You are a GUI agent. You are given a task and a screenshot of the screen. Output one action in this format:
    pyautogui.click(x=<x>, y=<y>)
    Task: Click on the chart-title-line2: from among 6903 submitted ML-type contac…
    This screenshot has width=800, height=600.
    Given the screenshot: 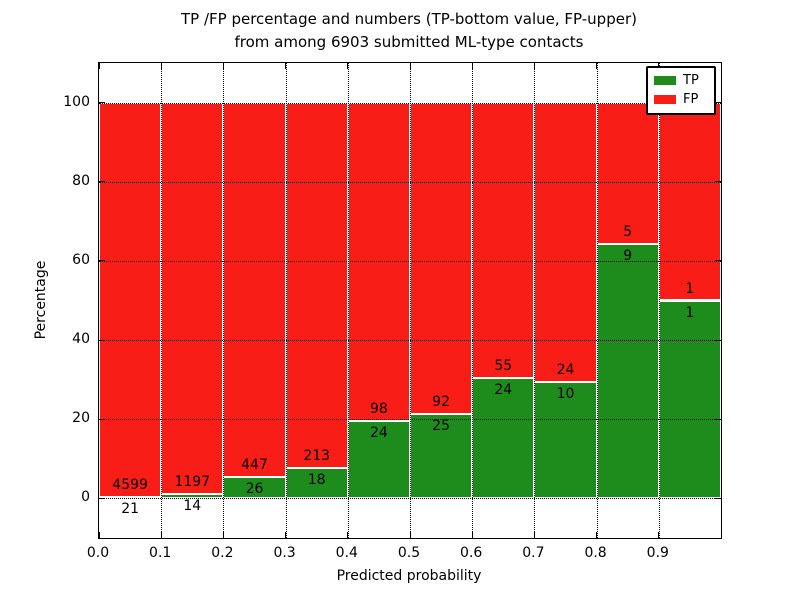 What is the action you would take?
    pyautogui.click(x=409, y=42)
    